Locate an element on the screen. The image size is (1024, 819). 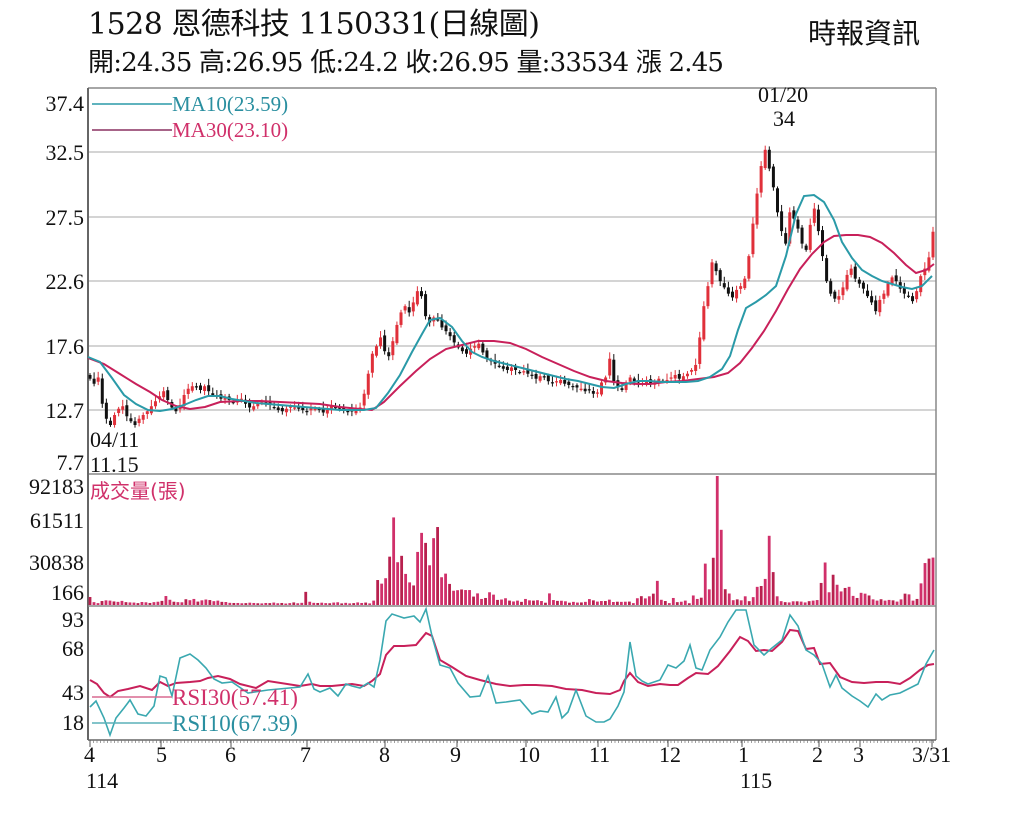
chart-title: 1528 恩德科技 1150331(日線圖) is located at coordinates (314, 24).